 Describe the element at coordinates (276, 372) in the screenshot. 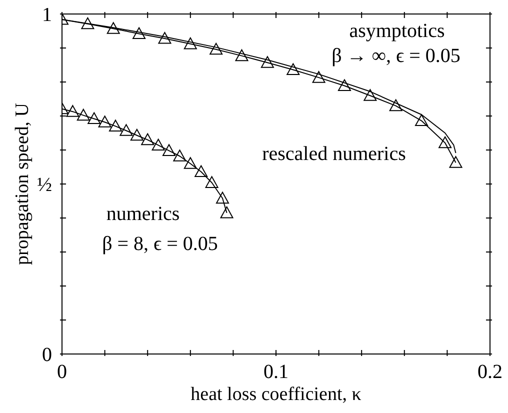

I see `x-tick-label: 0.1` at that location.